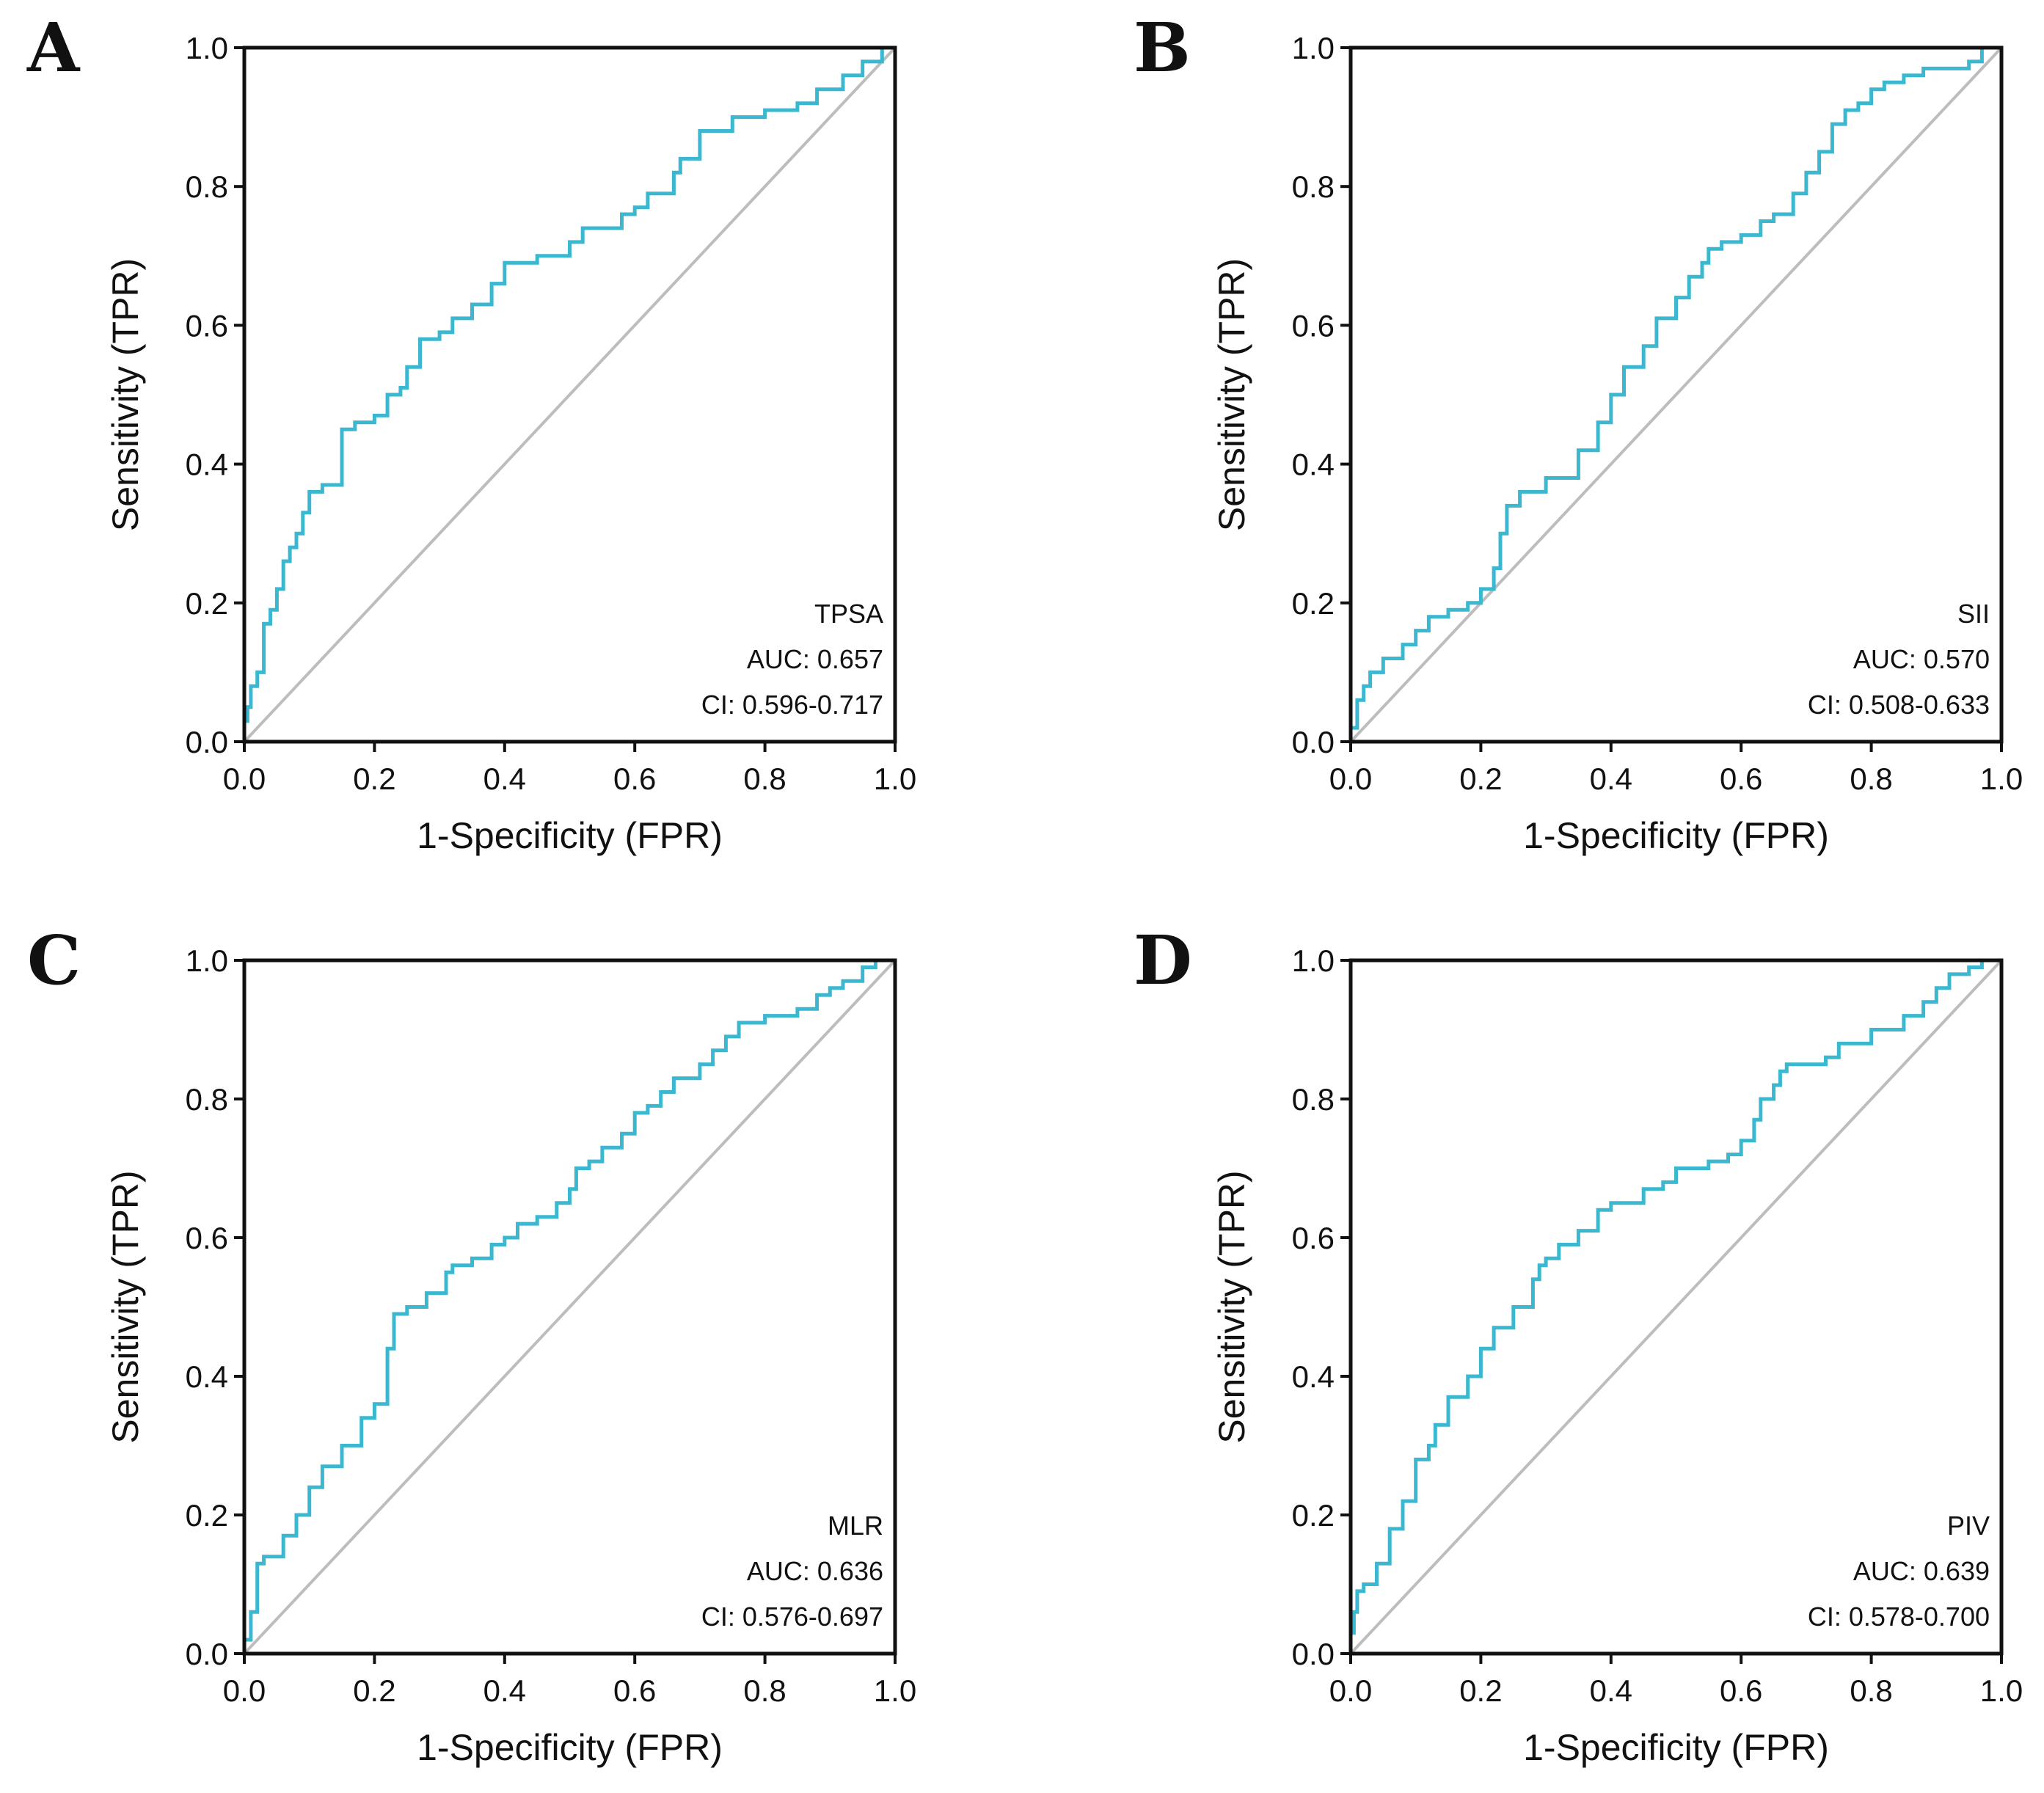 Image resolution: width=2044 pixels, height=1793 pixels. What do you see at coordinates (2001, 1690) in the screenshot?
I see `panel-d-x-tick-label: 1.0` at bounding box center [2001, 1690].